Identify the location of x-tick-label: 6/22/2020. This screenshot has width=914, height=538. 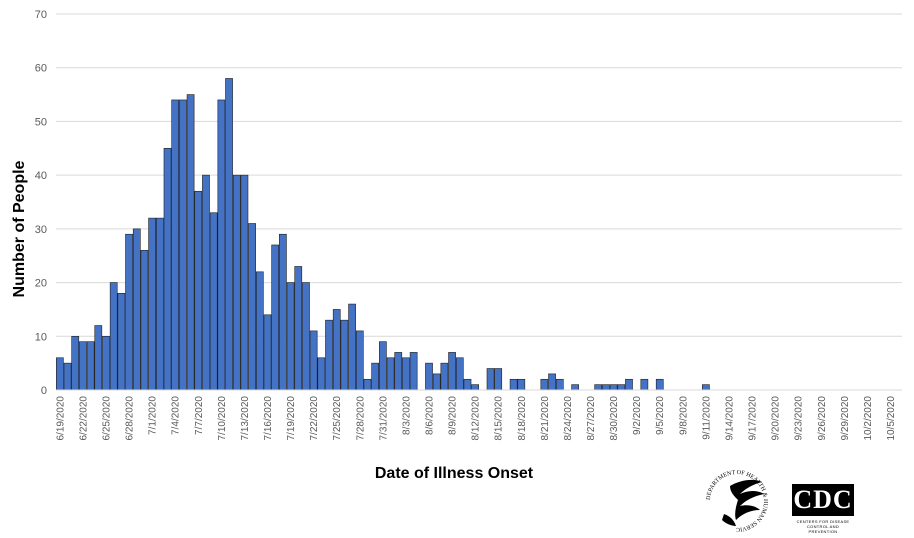
(83, 418).